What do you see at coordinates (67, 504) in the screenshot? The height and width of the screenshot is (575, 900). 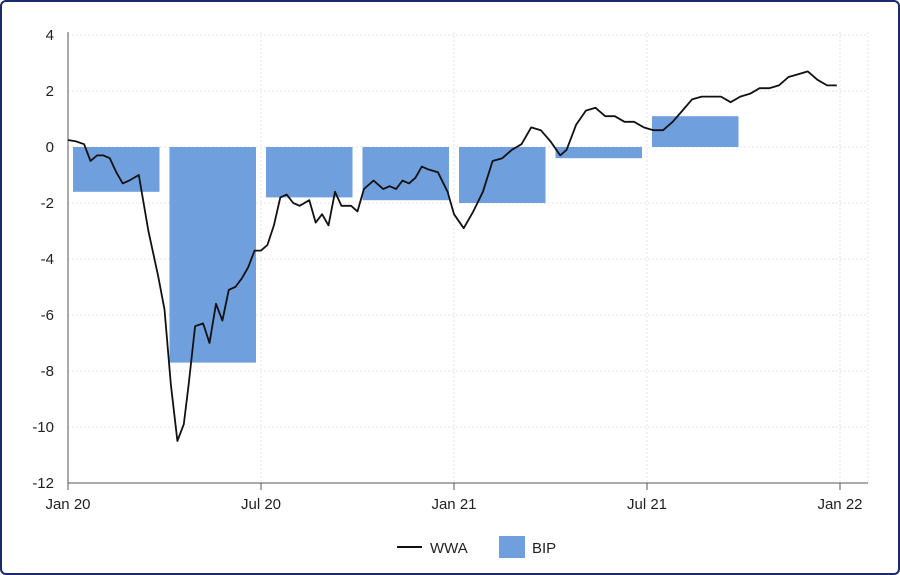 I see `x-tick-label: Jan 20` at bounding box center [67, 504].